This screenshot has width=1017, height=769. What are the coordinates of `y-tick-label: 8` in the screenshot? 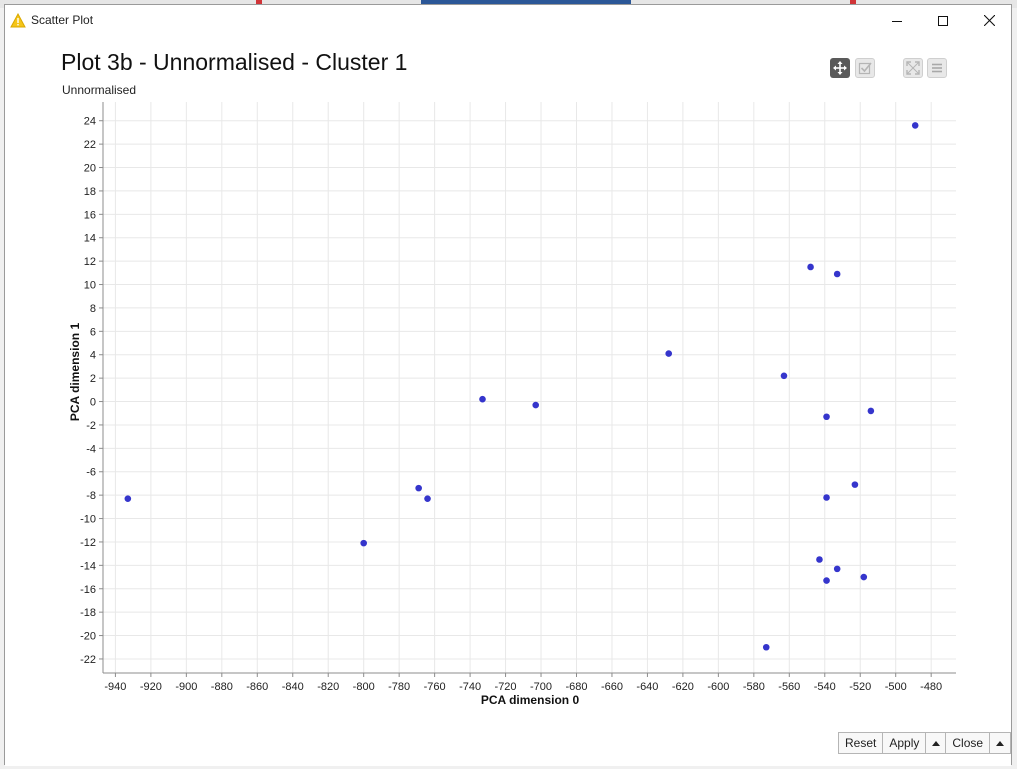 It's located at (93, 309).